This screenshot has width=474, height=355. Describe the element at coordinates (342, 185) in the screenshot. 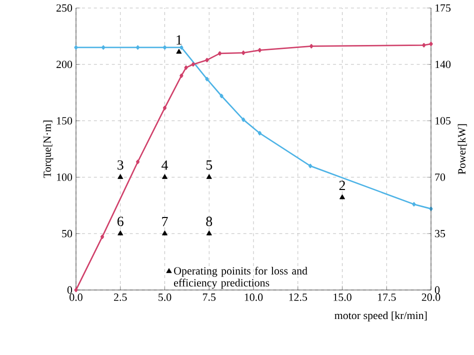

I see `annotation: 2` at that location.